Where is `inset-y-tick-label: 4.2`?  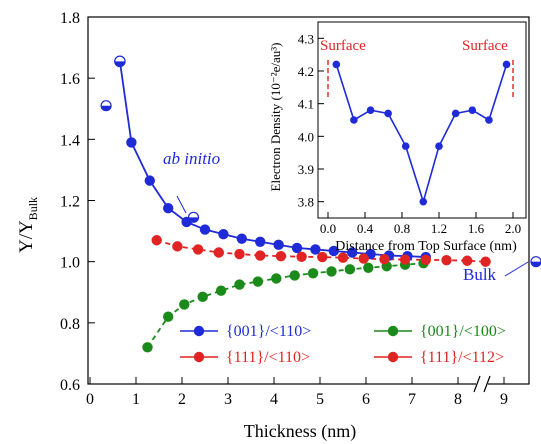
inset-y-tick-label: 4.2 is located at coordinates (306, 71).